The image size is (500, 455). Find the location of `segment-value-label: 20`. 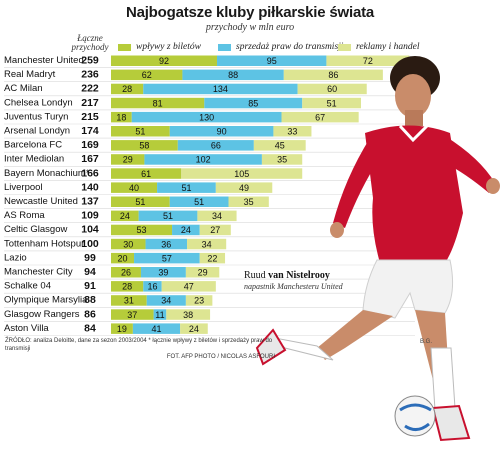

segment-value-label: 20 is located at coordinates (123, 258).